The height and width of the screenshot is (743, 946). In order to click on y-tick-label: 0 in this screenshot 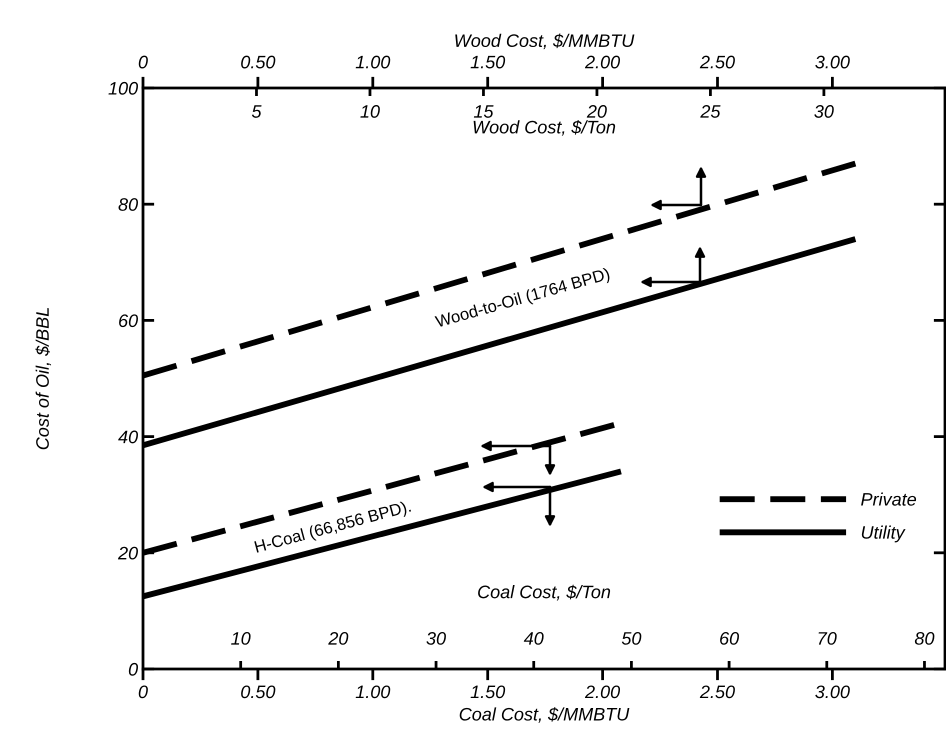, I will do `click(133, 669)`.